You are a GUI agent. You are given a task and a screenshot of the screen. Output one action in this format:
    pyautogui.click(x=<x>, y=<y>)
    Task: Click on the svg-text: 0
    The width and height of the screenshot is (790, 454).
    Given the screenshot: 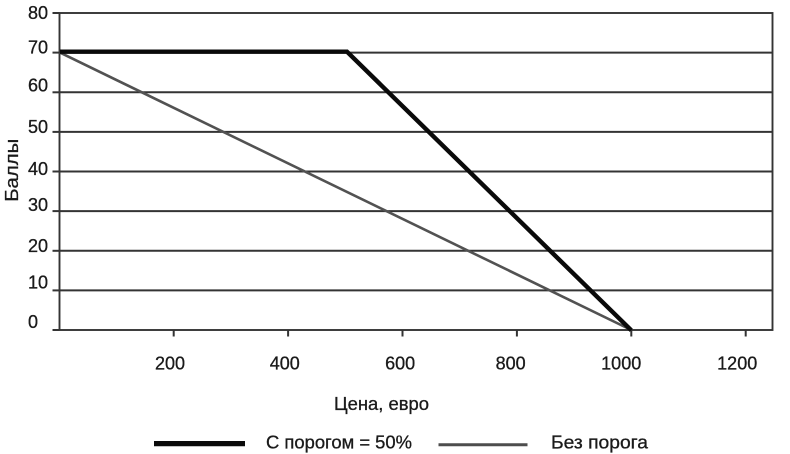 What is the action you would take?
    pyautogui.click(x=33, y=322)
    